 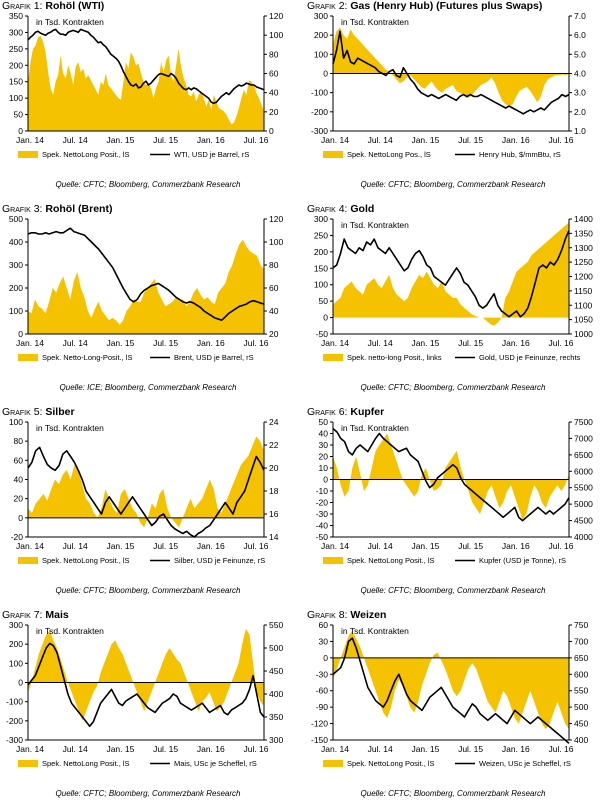 What do you see at coordinates (30, 749) in the screenshot?
I see `x-tick-label: Jan. 14` at bounding box center [30, 749].